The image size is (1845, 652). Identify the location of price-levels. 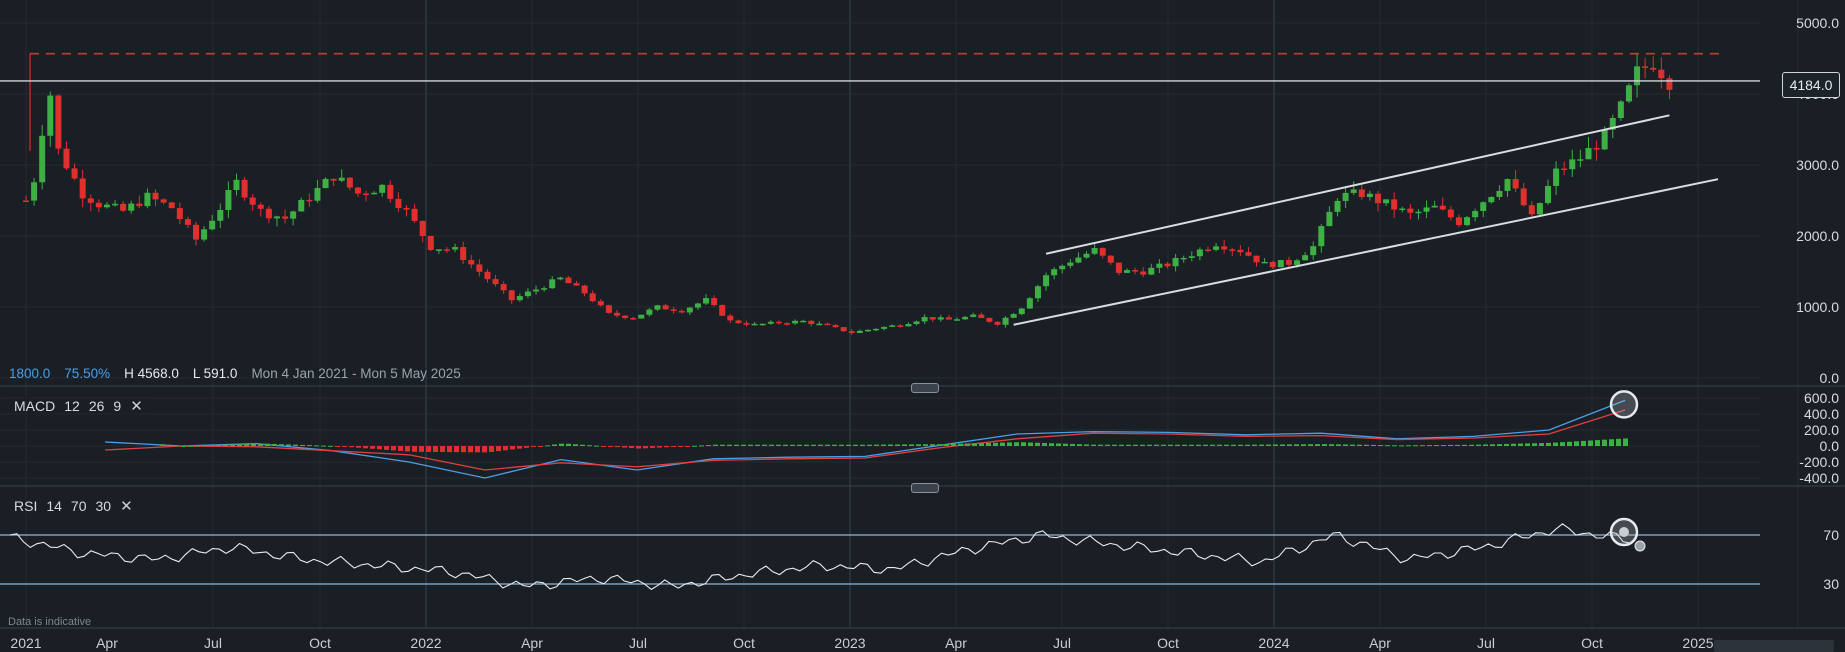
(880, 101).